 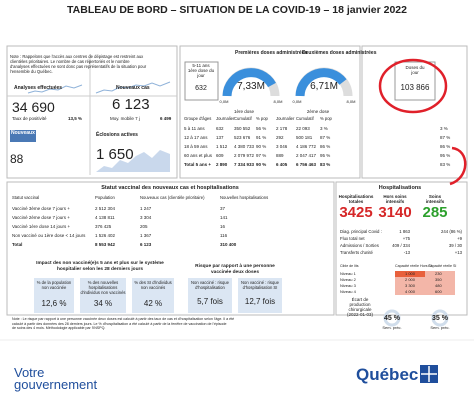 I want to click on table-cell: 3 300, so click(x=410, y=285).